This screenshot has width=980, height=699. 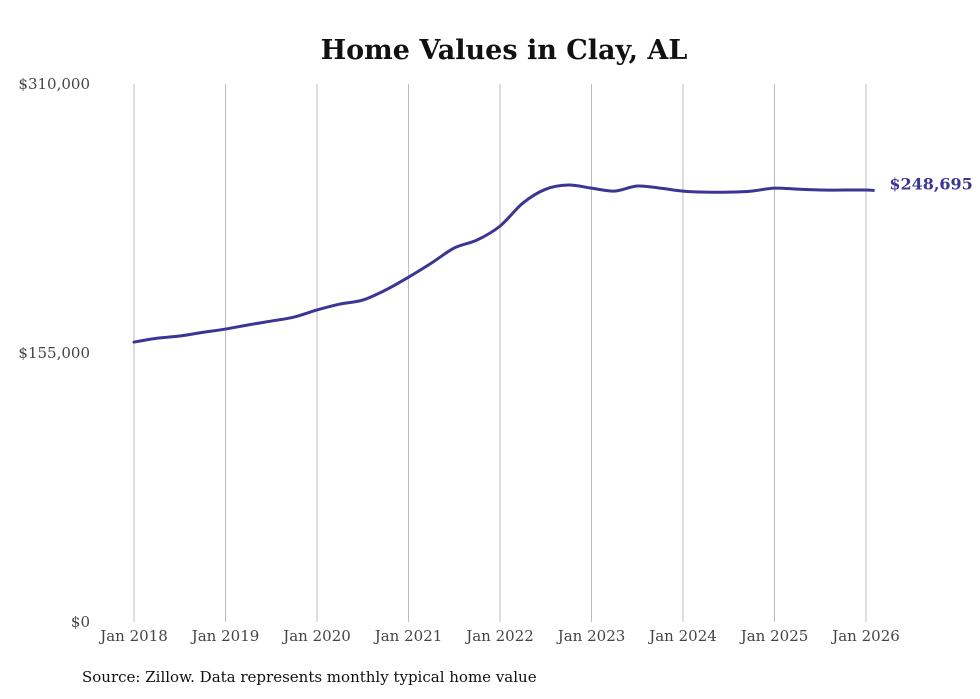 I want to click on x-tick-label: Jan 2026, so click(x=865, y=636).